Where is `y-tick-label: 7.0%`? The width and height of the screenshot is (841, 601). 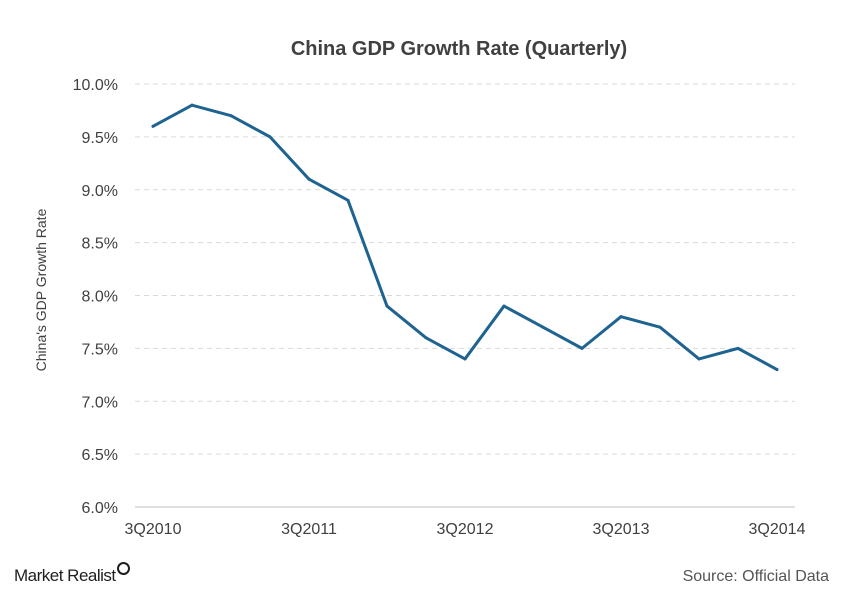 y-tick-label: 7.0% is located at coordinates (100, 402).